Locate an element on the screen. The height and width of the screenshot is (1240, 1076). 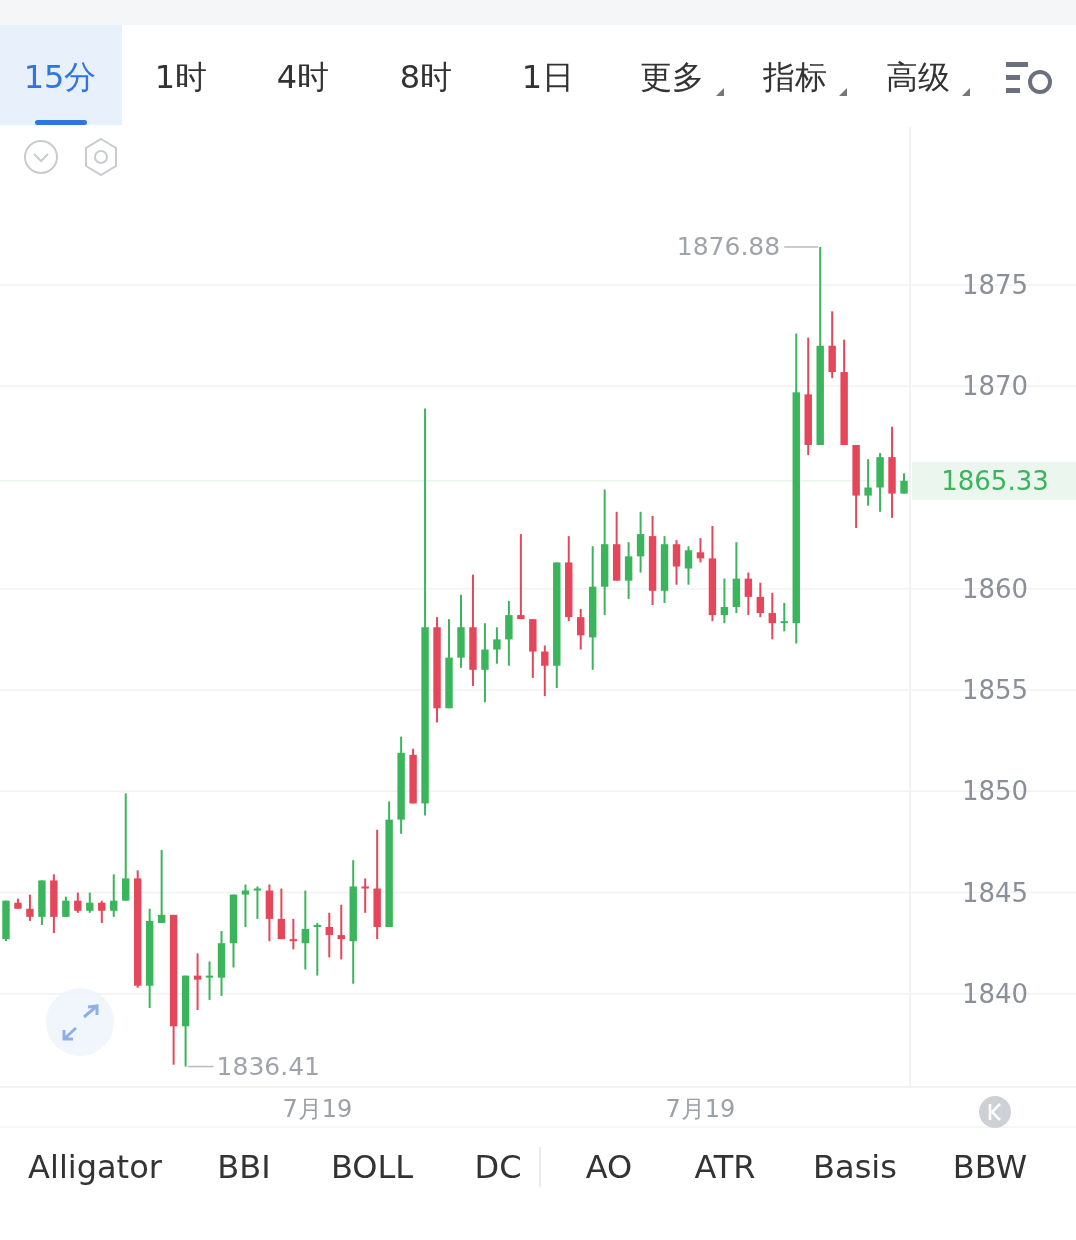
text: 指标 is located at coordinates (794, 77).